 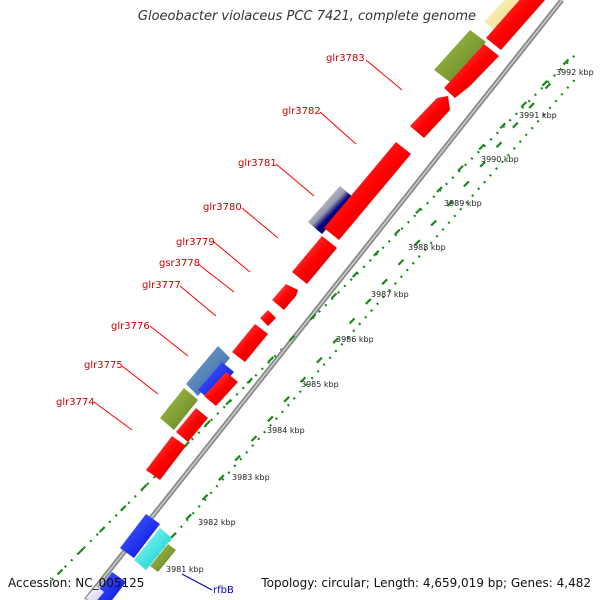 What do you see at coordinates (195, 242) in the screenshot?
I see `label-glr3779: glr3779` at bounding box center [195, 242].